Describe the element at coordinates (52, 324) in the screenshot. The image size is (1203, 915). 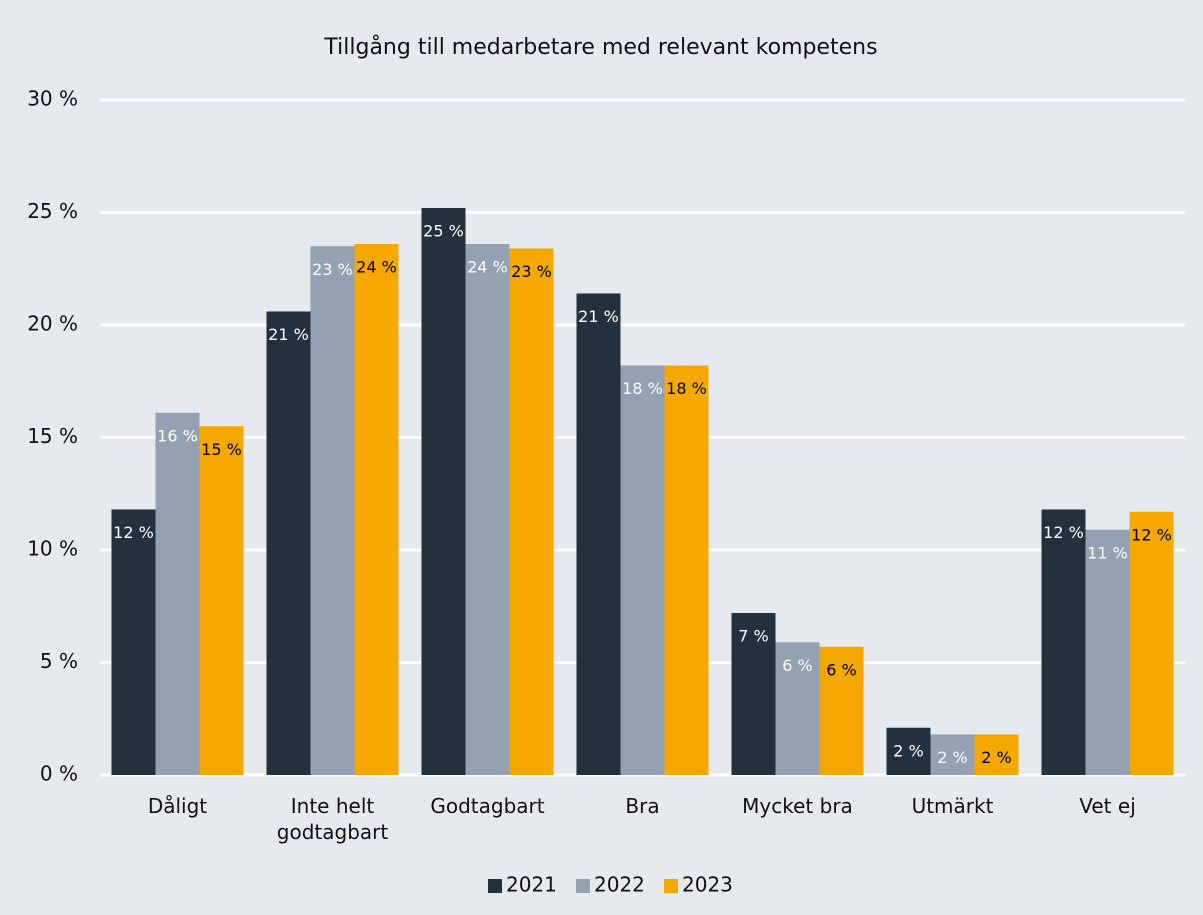
I see `y-tick-label: 20 %` at that location.